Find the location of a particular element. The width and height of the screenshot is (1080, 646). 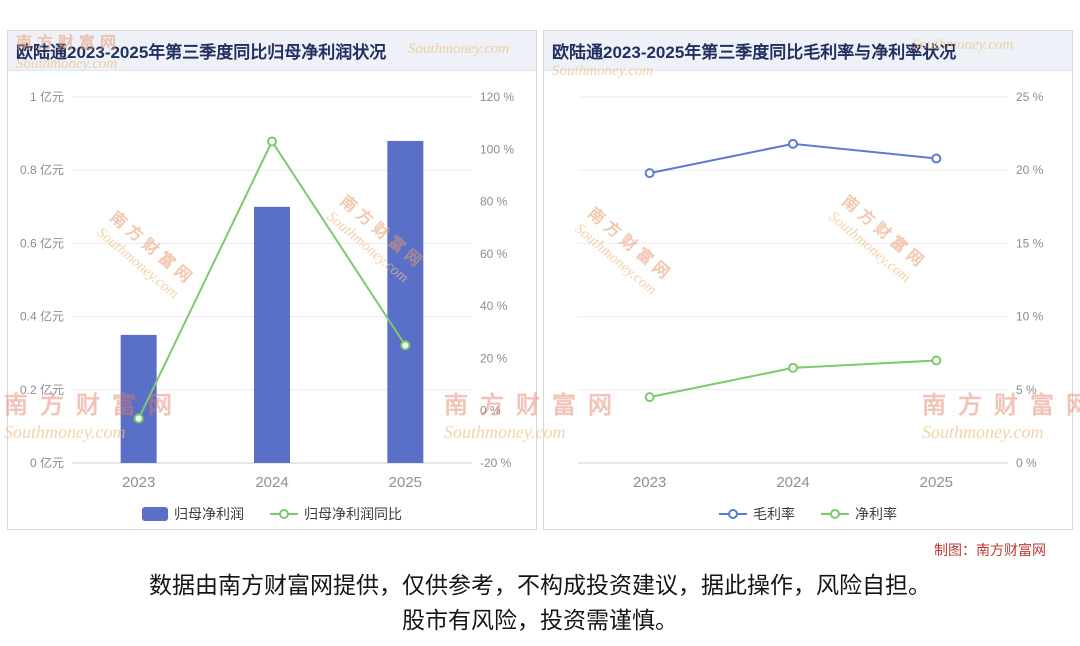

svg-text: 0 亿元 is located at coordinates (47, 462).